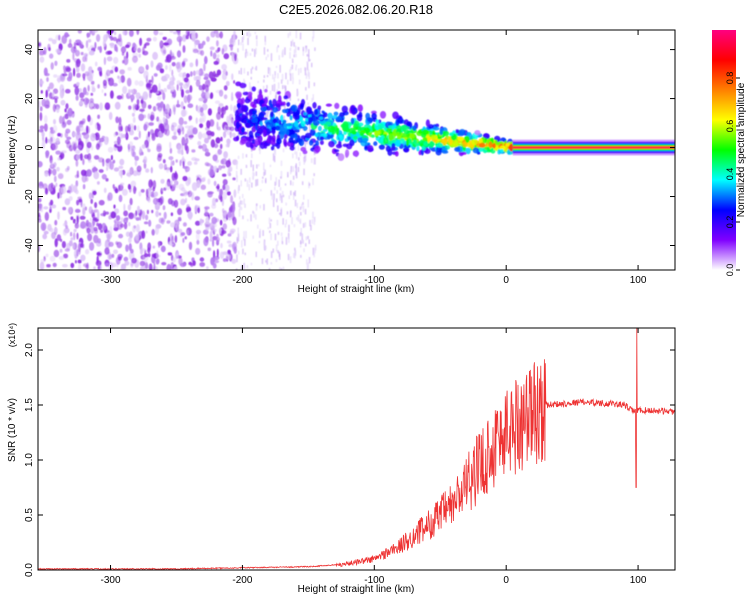  Describe the element at coordinates (12, 150) in the screenshot. I see `spectrogram-y-label: Frequency (Hz)` at that location.